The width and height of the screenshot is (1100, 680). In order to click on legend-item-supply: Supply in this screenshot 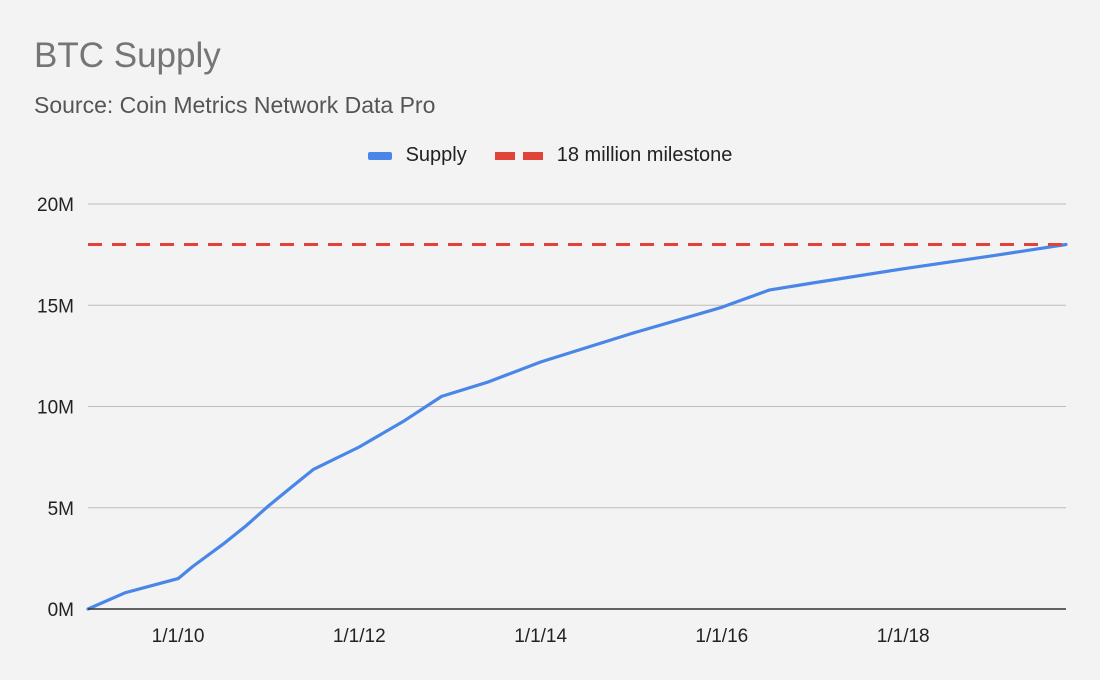, I will do `click(417, 155)`.